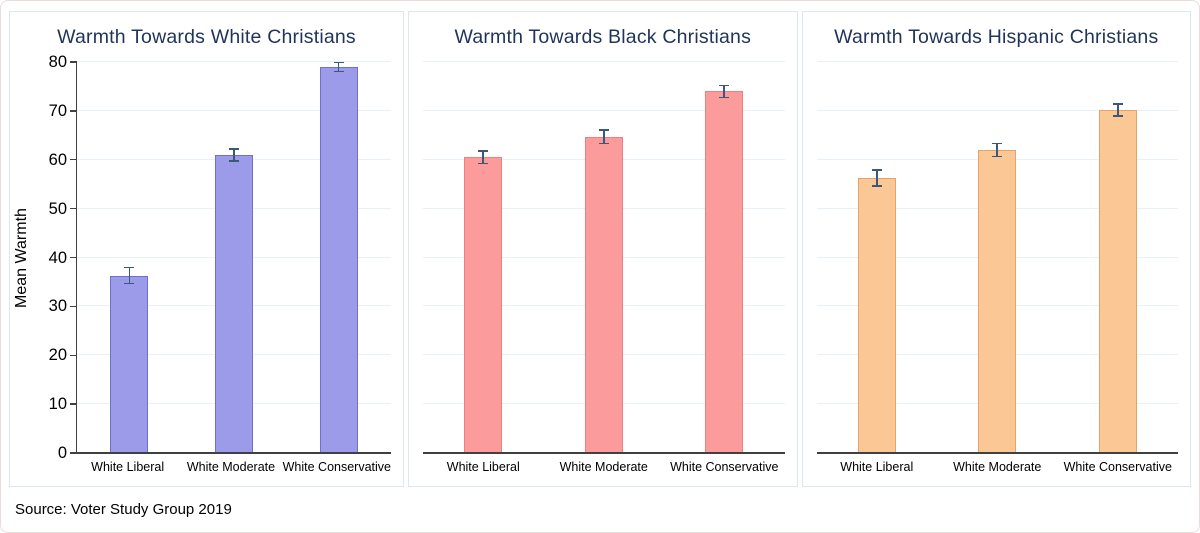  I want to click on y-tick-label-40: 40, so click(57, 257).